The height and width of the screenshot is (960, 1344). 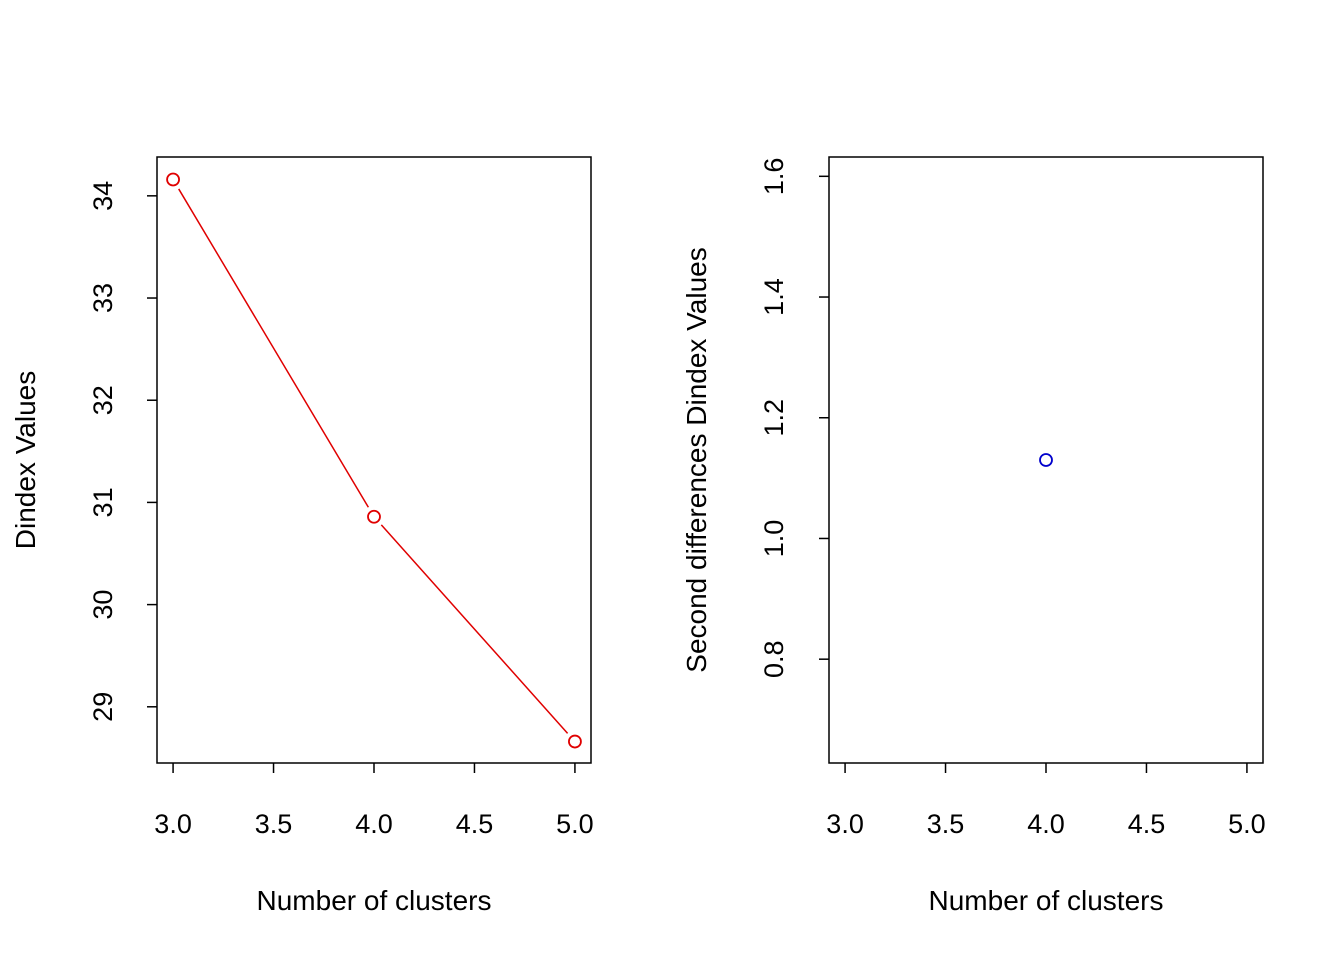 I want to click on y-axis-title: Second differences Dindex Values, so click(x=696, y=459).